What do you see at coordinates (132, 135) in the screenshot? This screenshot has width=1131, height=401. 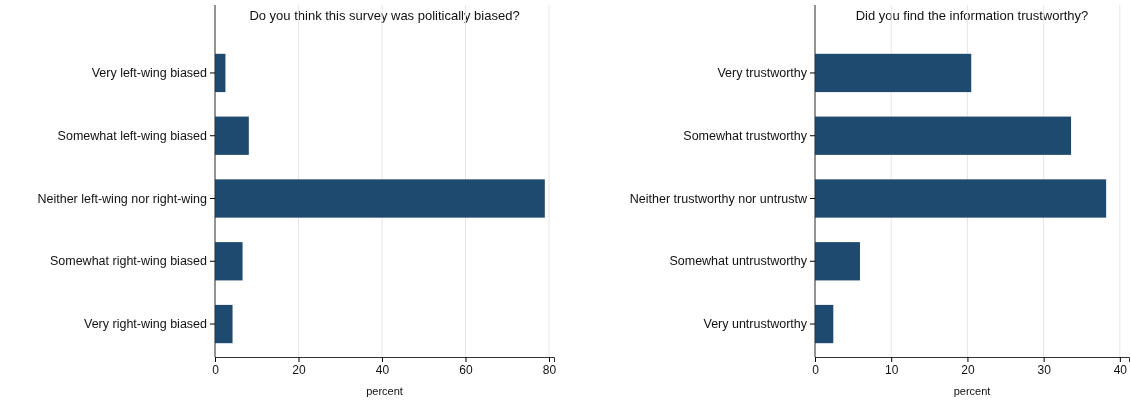 I see `y-tick-label: Somewhat left-wing biased` at bounding box center [132, 135].